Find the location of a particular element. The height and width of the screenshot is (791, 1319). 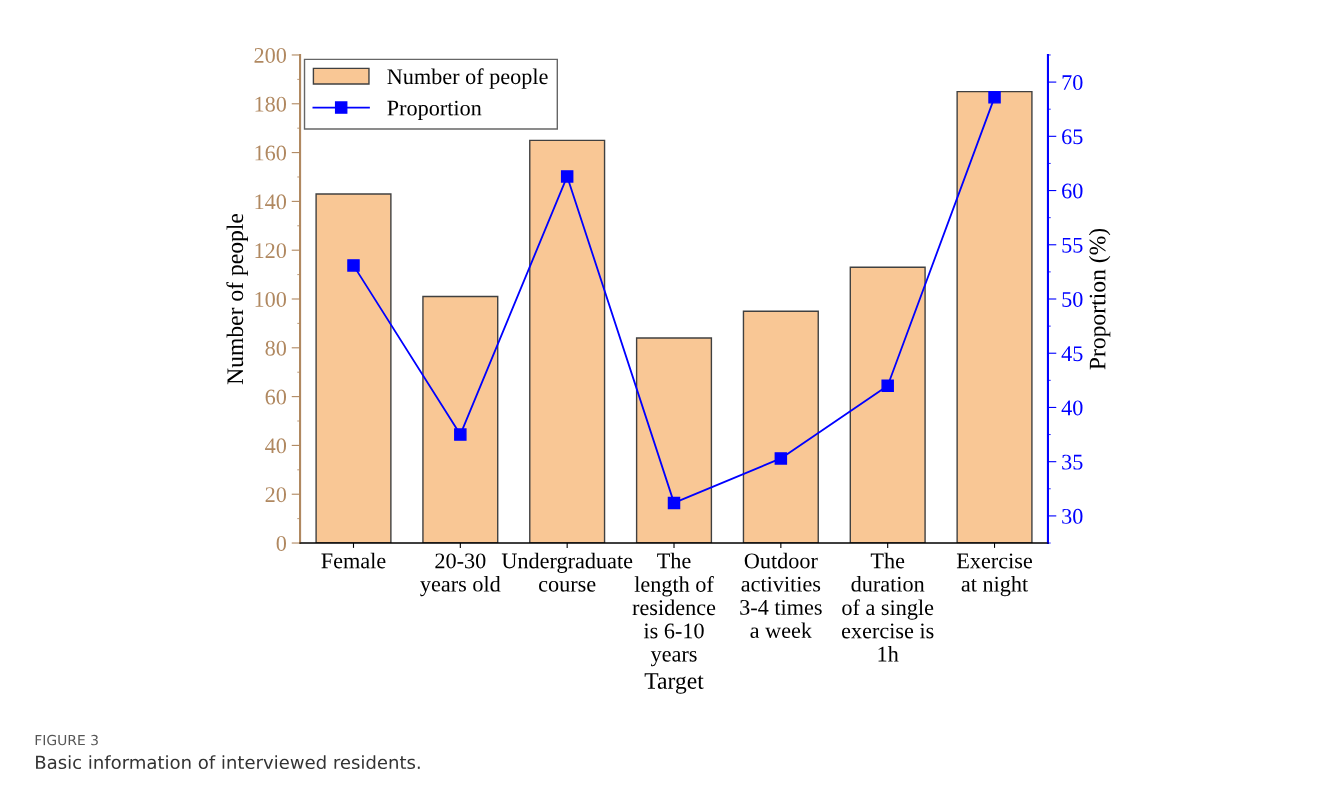

x-tick-label: Exercise at night is located at coordinates (994, 575).